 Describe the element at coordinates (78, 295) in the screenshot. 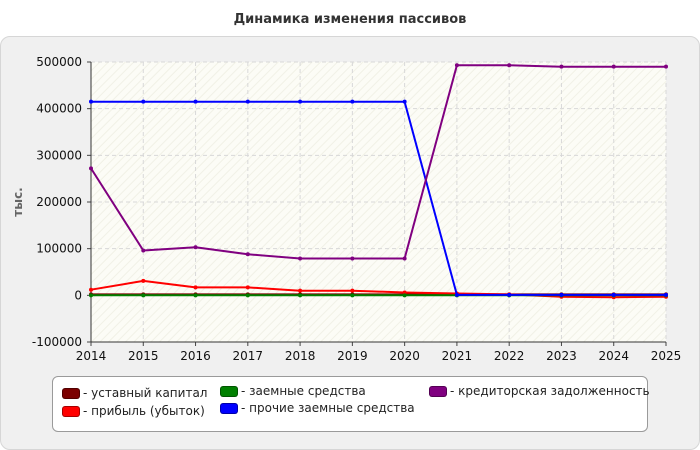

I see `y-tick-label: 0` at that location.